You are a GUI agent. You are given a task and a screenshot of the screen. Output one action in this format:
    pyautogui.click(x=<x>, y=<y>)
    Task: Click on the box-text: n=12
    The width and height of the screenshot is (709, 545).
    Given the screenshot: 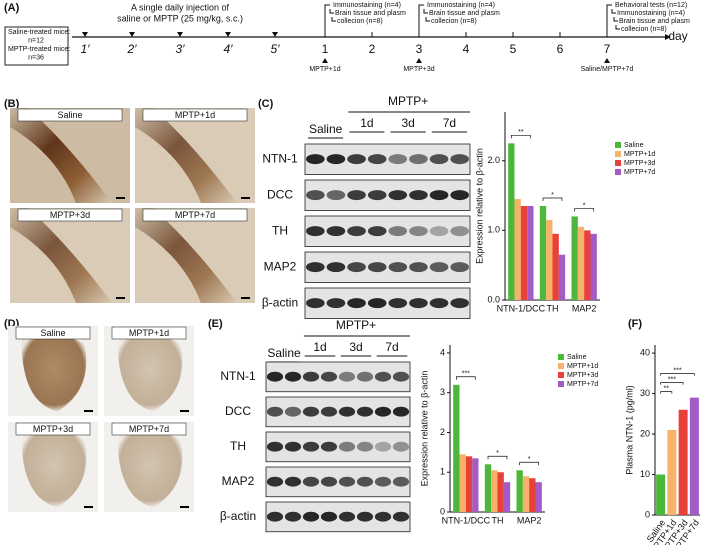 What is the action you would take?
    pyautogui.click(x=36, y=40)
    